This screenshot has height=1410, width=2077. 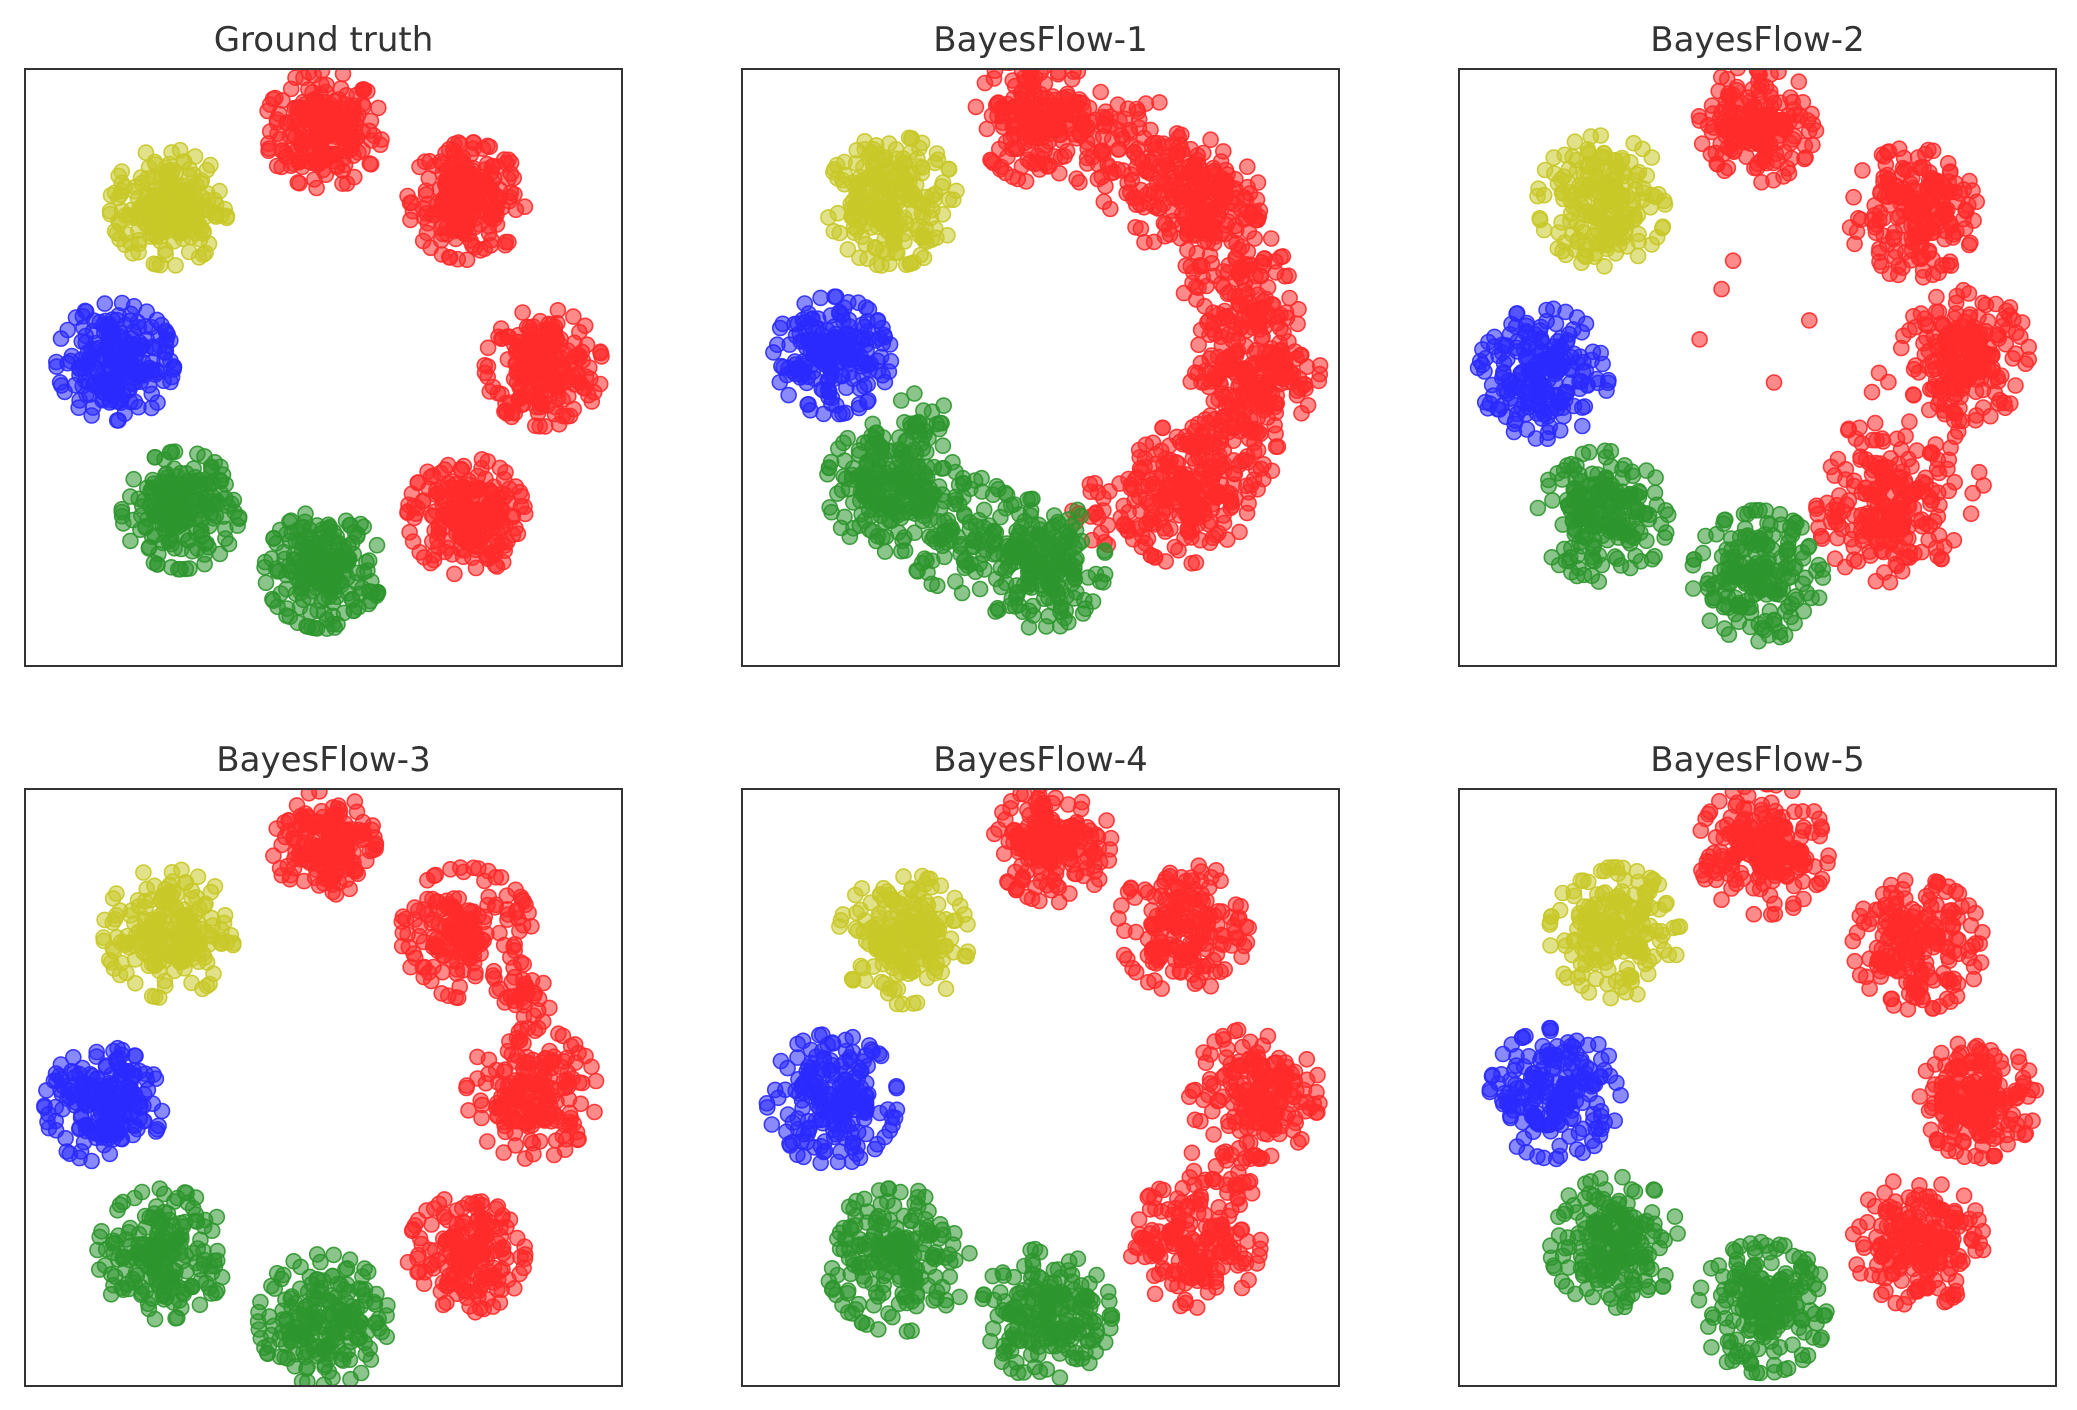 What do you see at coordinates (1757, 343) in the screenshot?
I see `panel-bayesflow-2: BayesFlow-2` at bounding box center [1757, 343].